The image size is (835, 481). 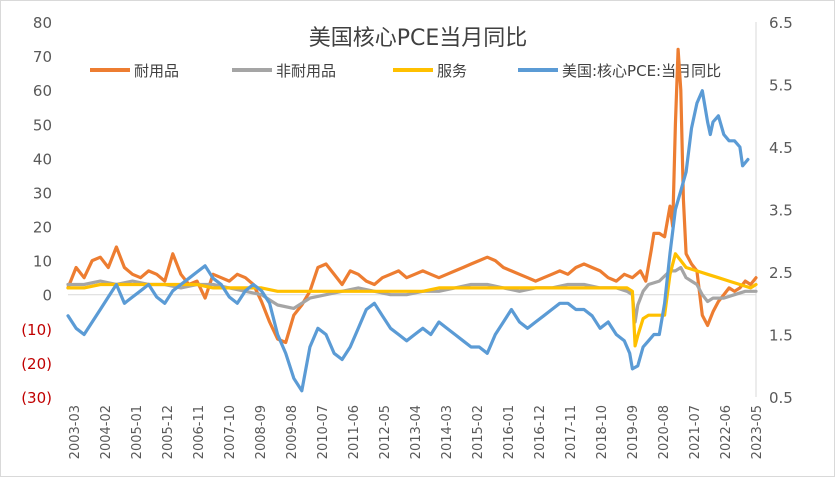 I want to click on x-tick-label: 2004-02, so click(x=106, y=432).